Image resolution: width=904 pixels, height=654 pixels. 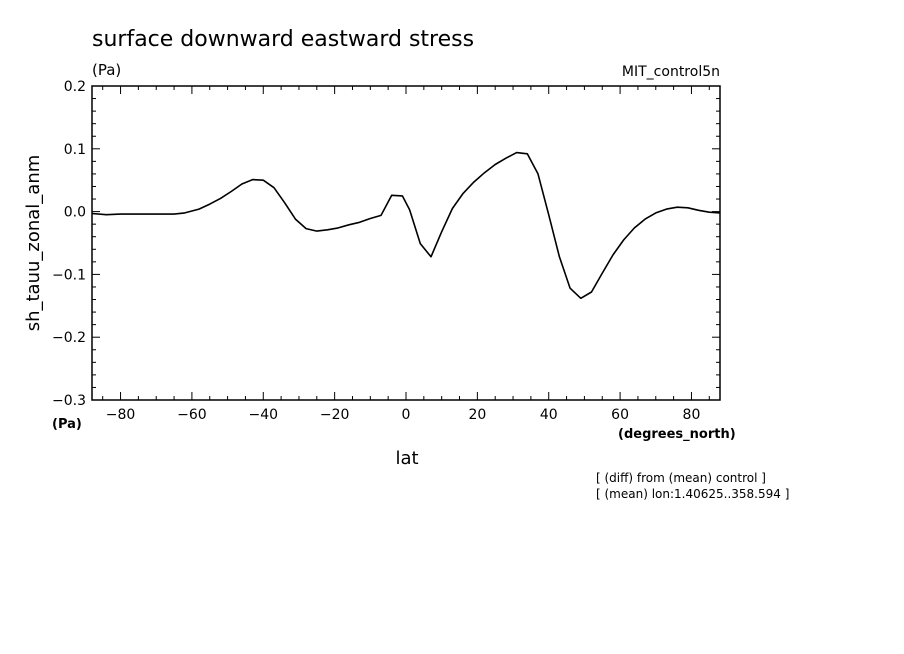 What do you see at coordinates (549, 415) in the screenshot?
I see `x-tick-label: 40` at bounding box center [549, 415].